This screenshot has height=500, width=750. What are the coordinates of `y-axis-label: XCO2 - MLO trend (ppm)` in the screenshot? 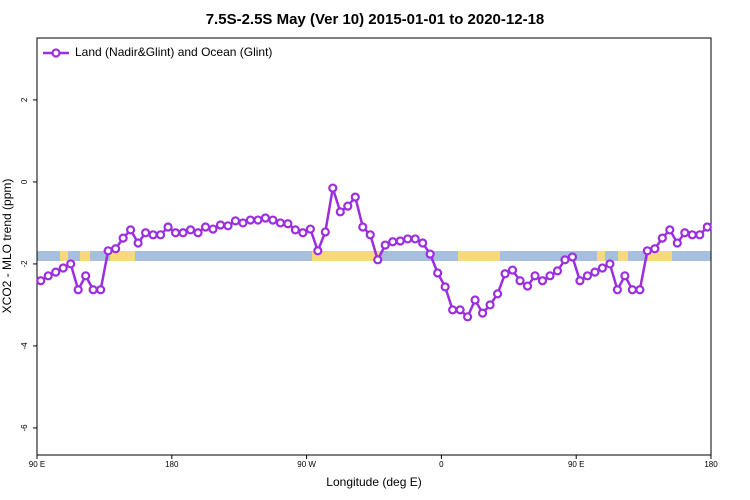 It's located at (7, 246).